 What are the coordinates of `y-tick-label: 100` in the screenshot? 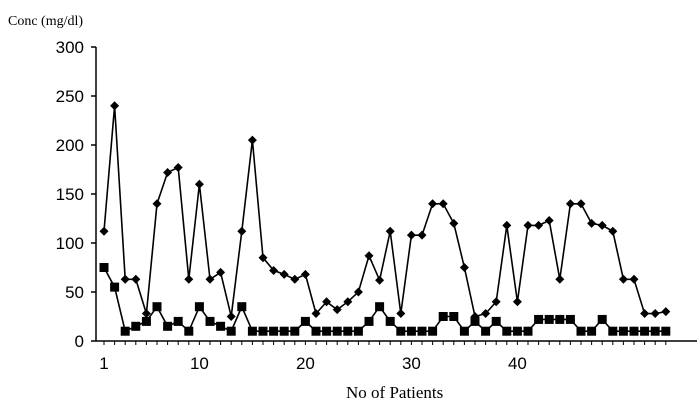 It's located at (70, 243).